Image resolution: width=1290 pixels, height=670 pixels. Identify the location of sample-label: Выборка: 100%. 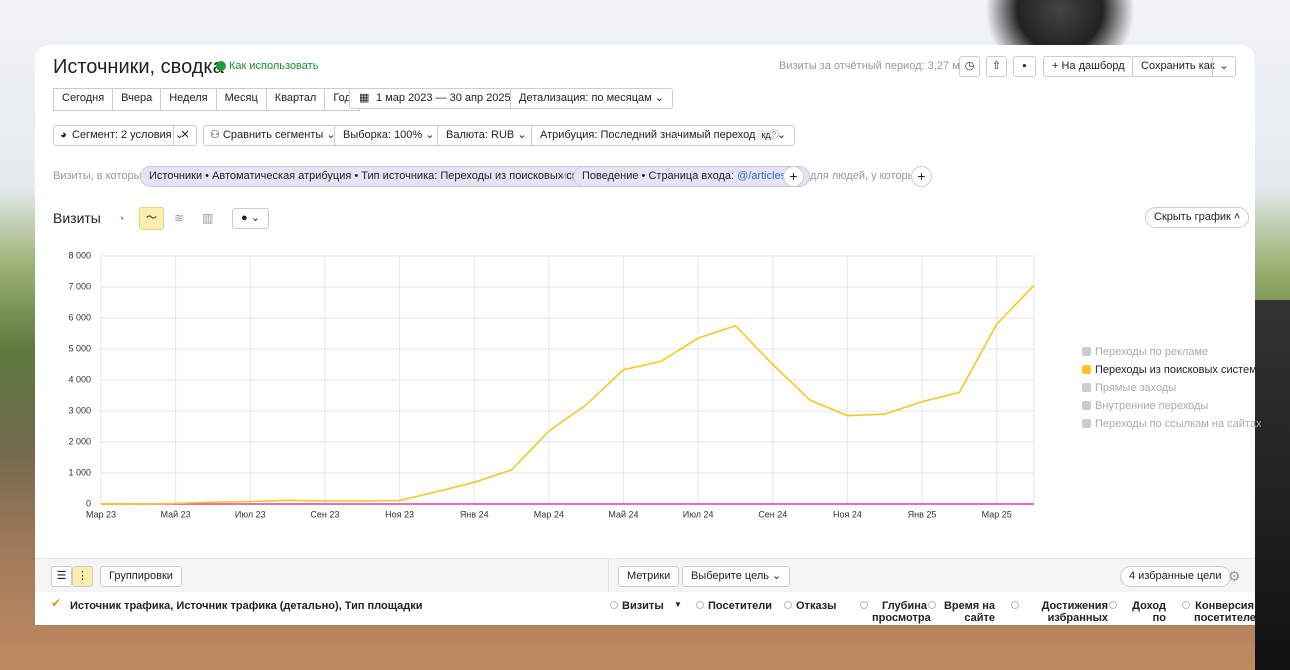
(382, 135).